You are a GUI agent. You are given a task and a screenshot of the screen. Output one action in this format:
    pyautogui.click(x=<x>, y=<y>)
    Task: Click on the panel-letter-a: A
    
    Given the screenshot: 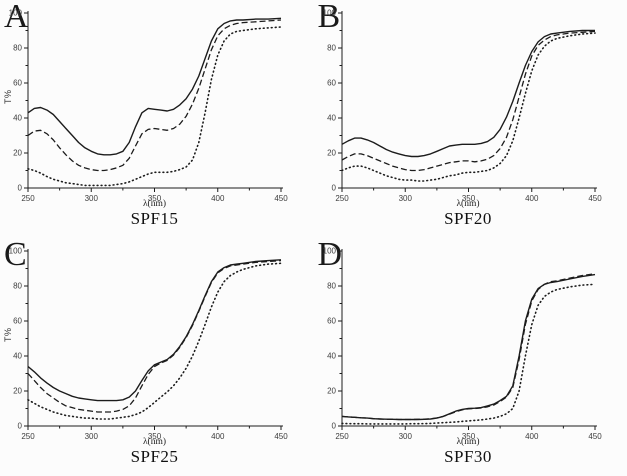 What is the action you would take?
    pyautogui.click(x=16, y=17)
    